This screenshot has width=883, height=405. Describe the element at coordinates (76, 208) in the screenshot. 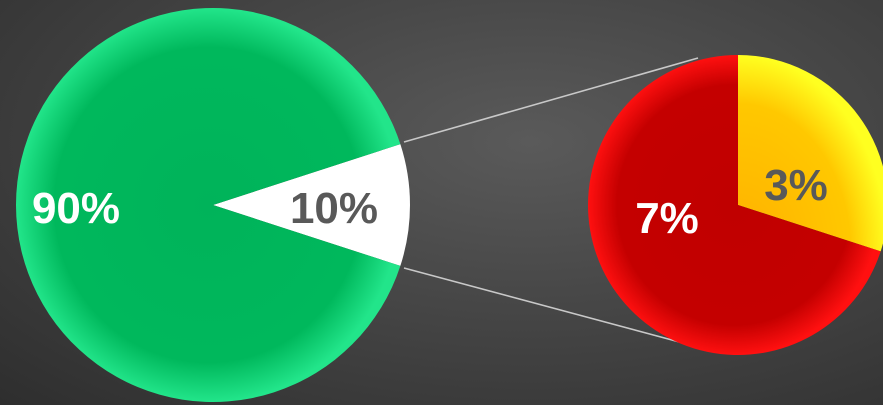

I see `slice-label-90: 90%` at that location.